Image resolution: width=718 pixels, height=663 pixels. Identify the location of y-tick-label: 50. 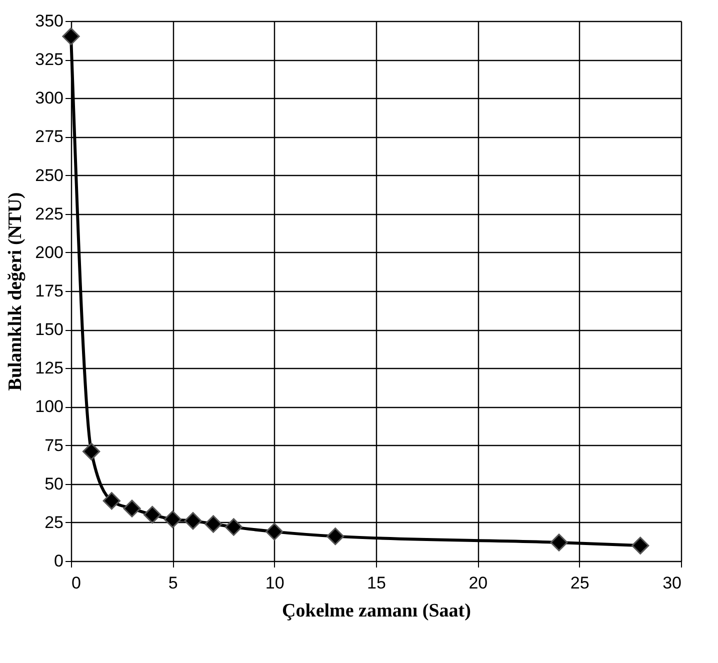
(54, 484).